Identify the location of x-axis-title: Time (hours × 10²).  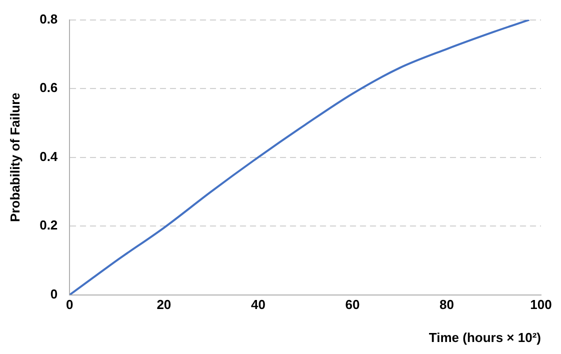
(484, 337).